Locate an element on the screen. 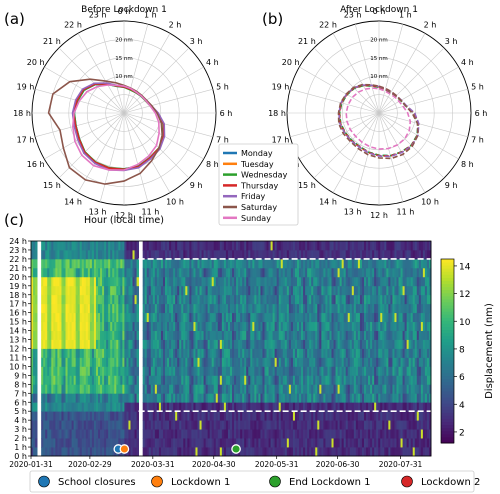  legend-label-monday: Monday is located at coordinates (257, 153).